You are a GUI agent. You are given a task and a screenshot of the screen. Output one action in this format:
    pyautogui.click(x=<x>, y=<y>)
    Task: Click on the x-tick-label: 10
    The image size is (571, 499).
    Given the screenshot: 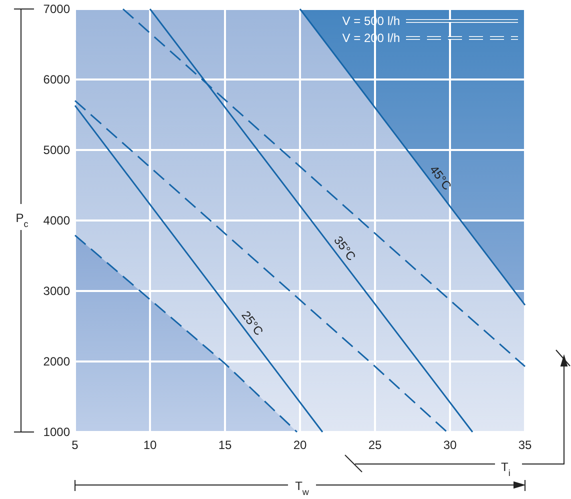 What is the action you would take?
    pyautogui.click(x=150, y=445)
    